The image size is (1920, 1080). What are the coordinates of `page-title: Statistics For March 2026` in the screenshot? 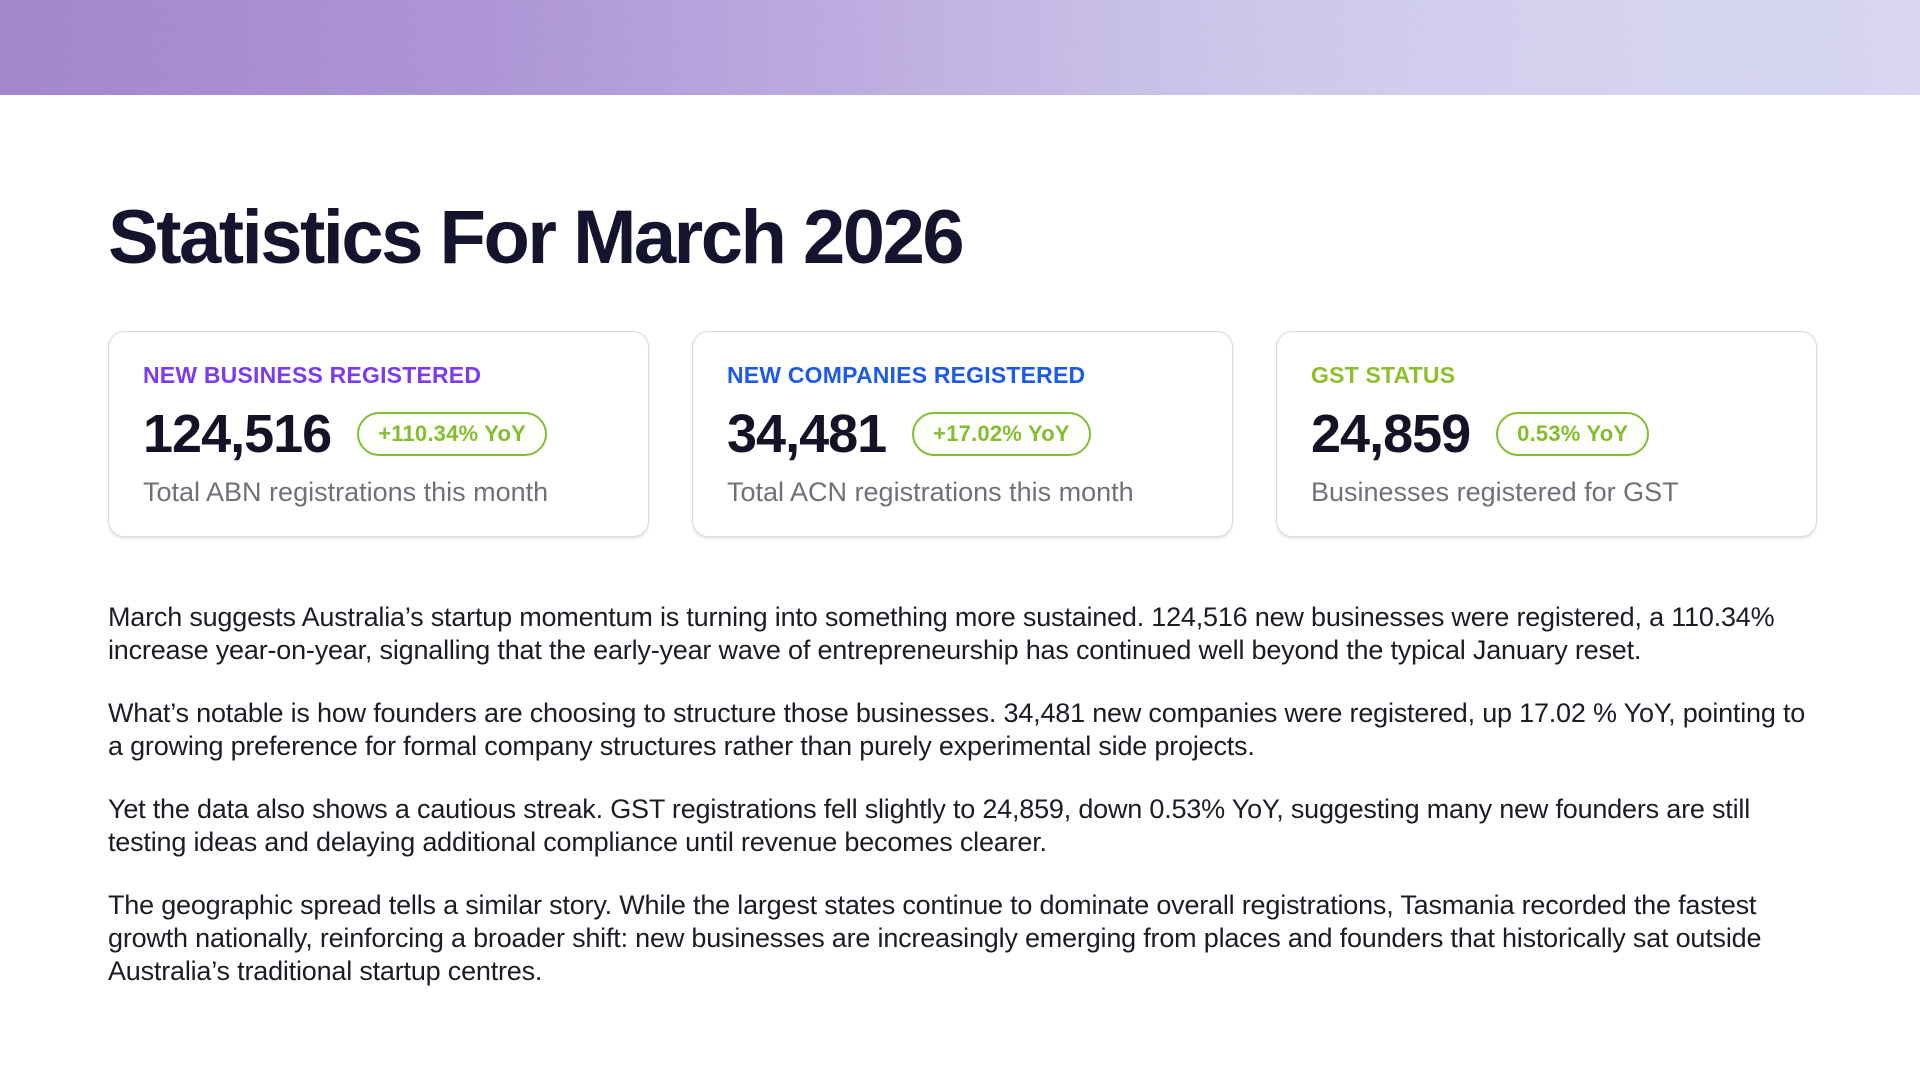 It's located at (536, 237).